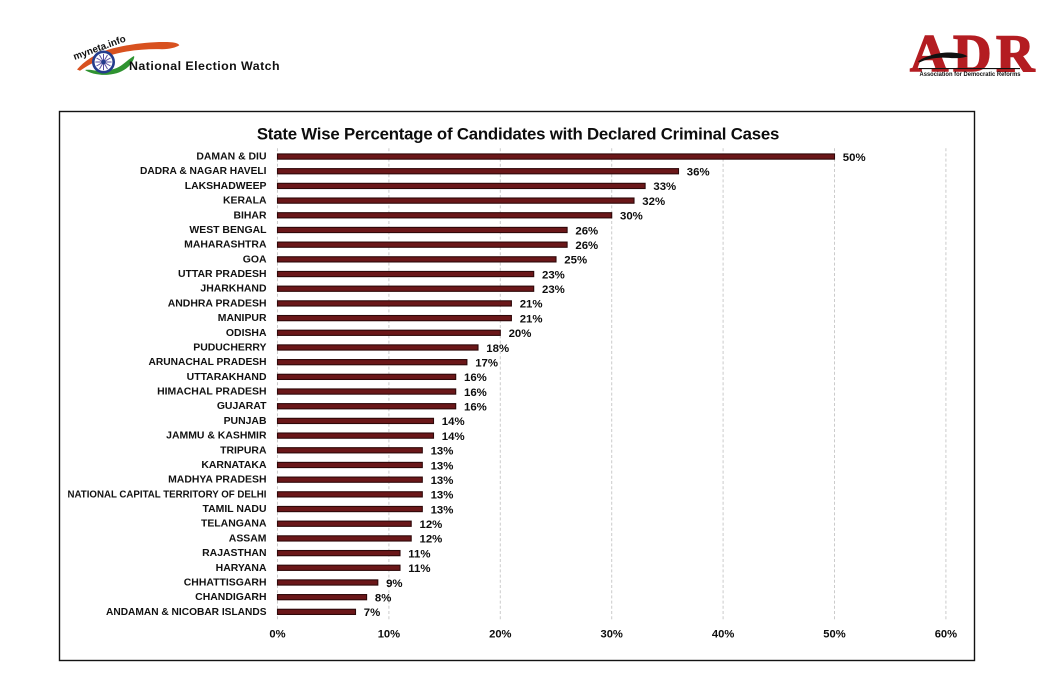 This screenshot has height=674, width=1056. Describe the element at coordinates (383, 598) in the screenshot. I see `svg-text: 8%` at that location.